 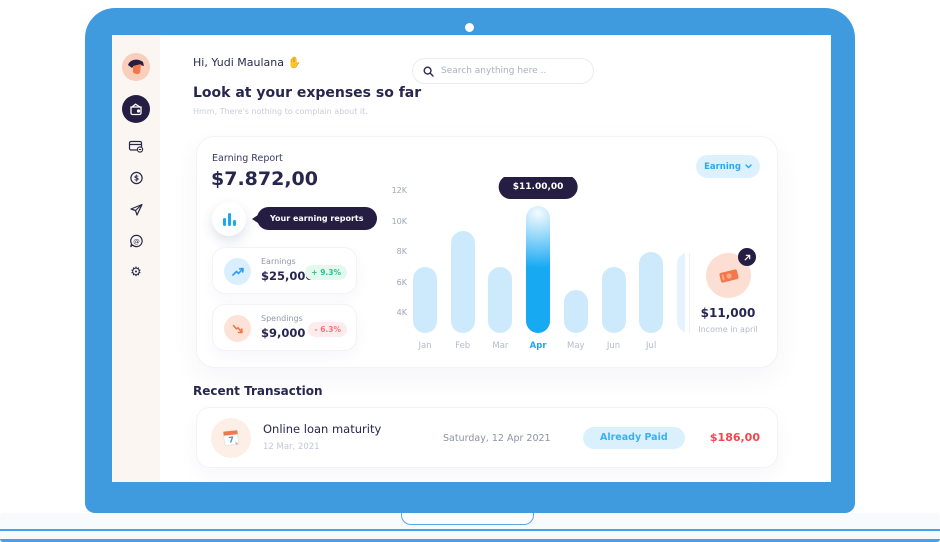 What do you see at coordinates (512, 71) in the screenshot?
I see `search-input` at bounding box center [512, 71].